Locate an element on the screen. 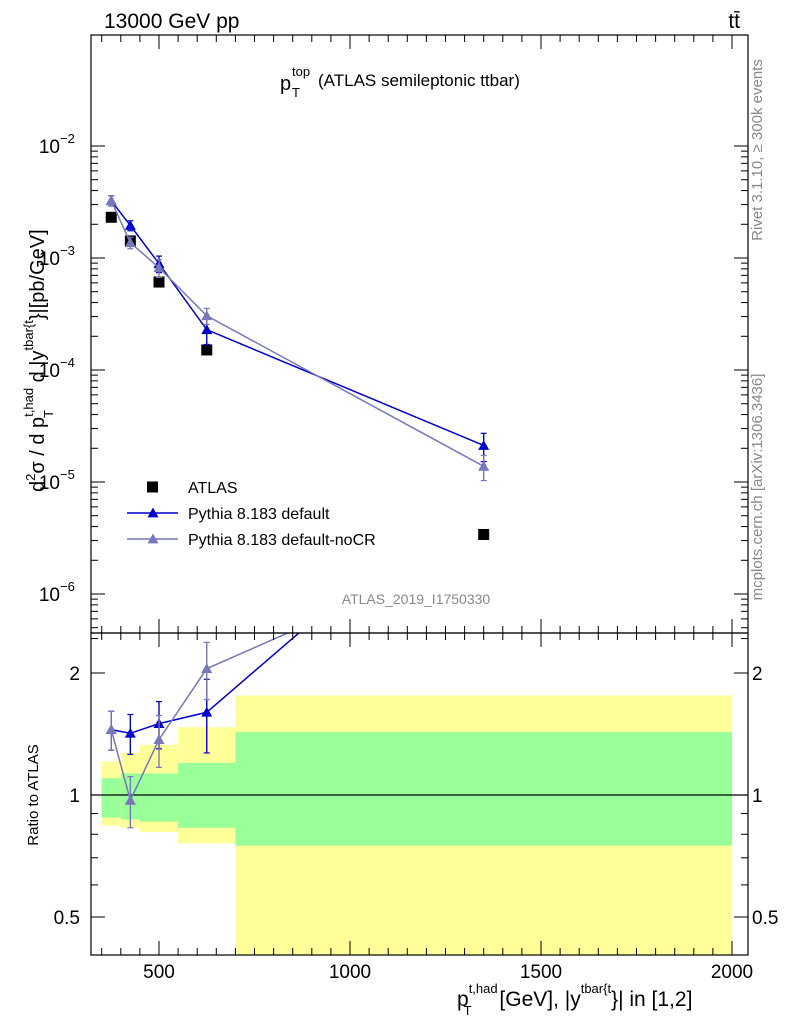 Image resolution: width=786 pixels, height=1024 pixels. rivet-version-label: Rivet 3.1.10, ≥ 300k events is located at coordinates (757, 150).